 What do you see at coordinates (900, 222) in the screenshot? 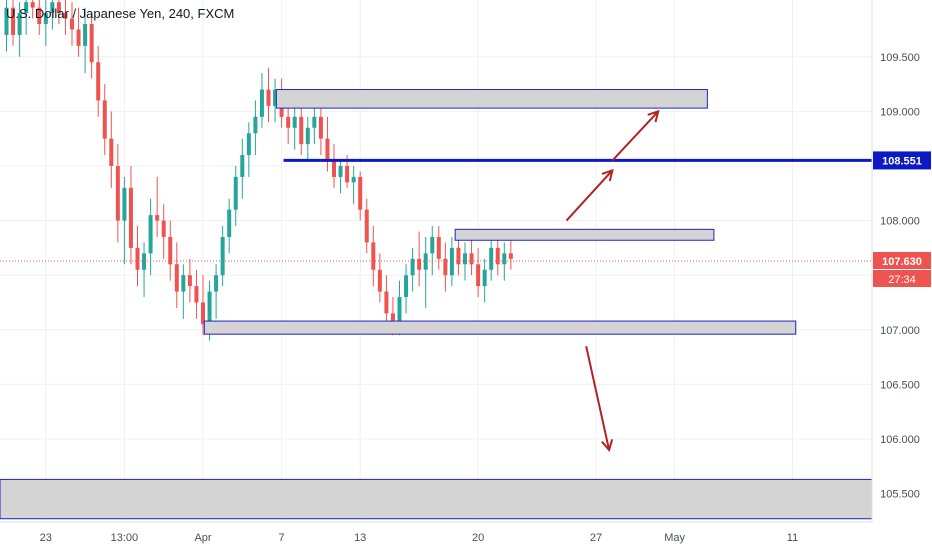
I see `price-tick-label: 108.000` at bounding box center [900, 222].